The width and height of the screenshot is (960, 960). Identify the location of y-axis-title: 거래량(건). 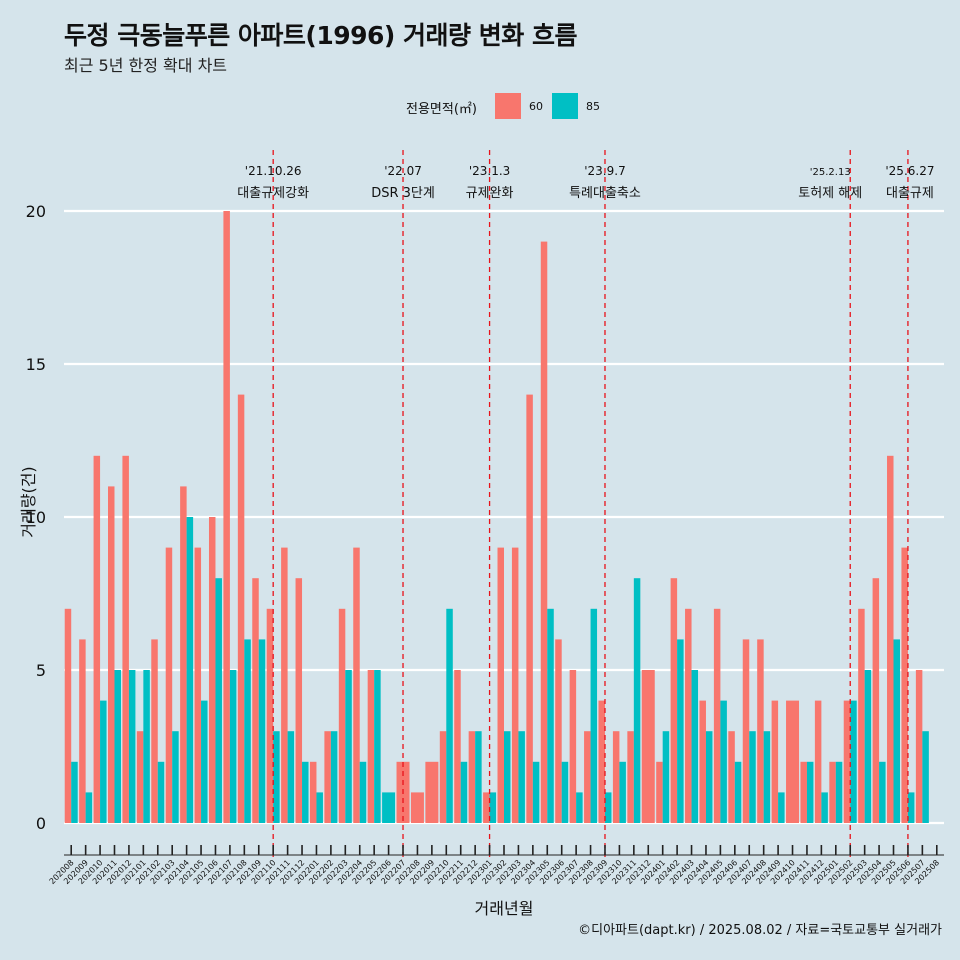
(28, 501).